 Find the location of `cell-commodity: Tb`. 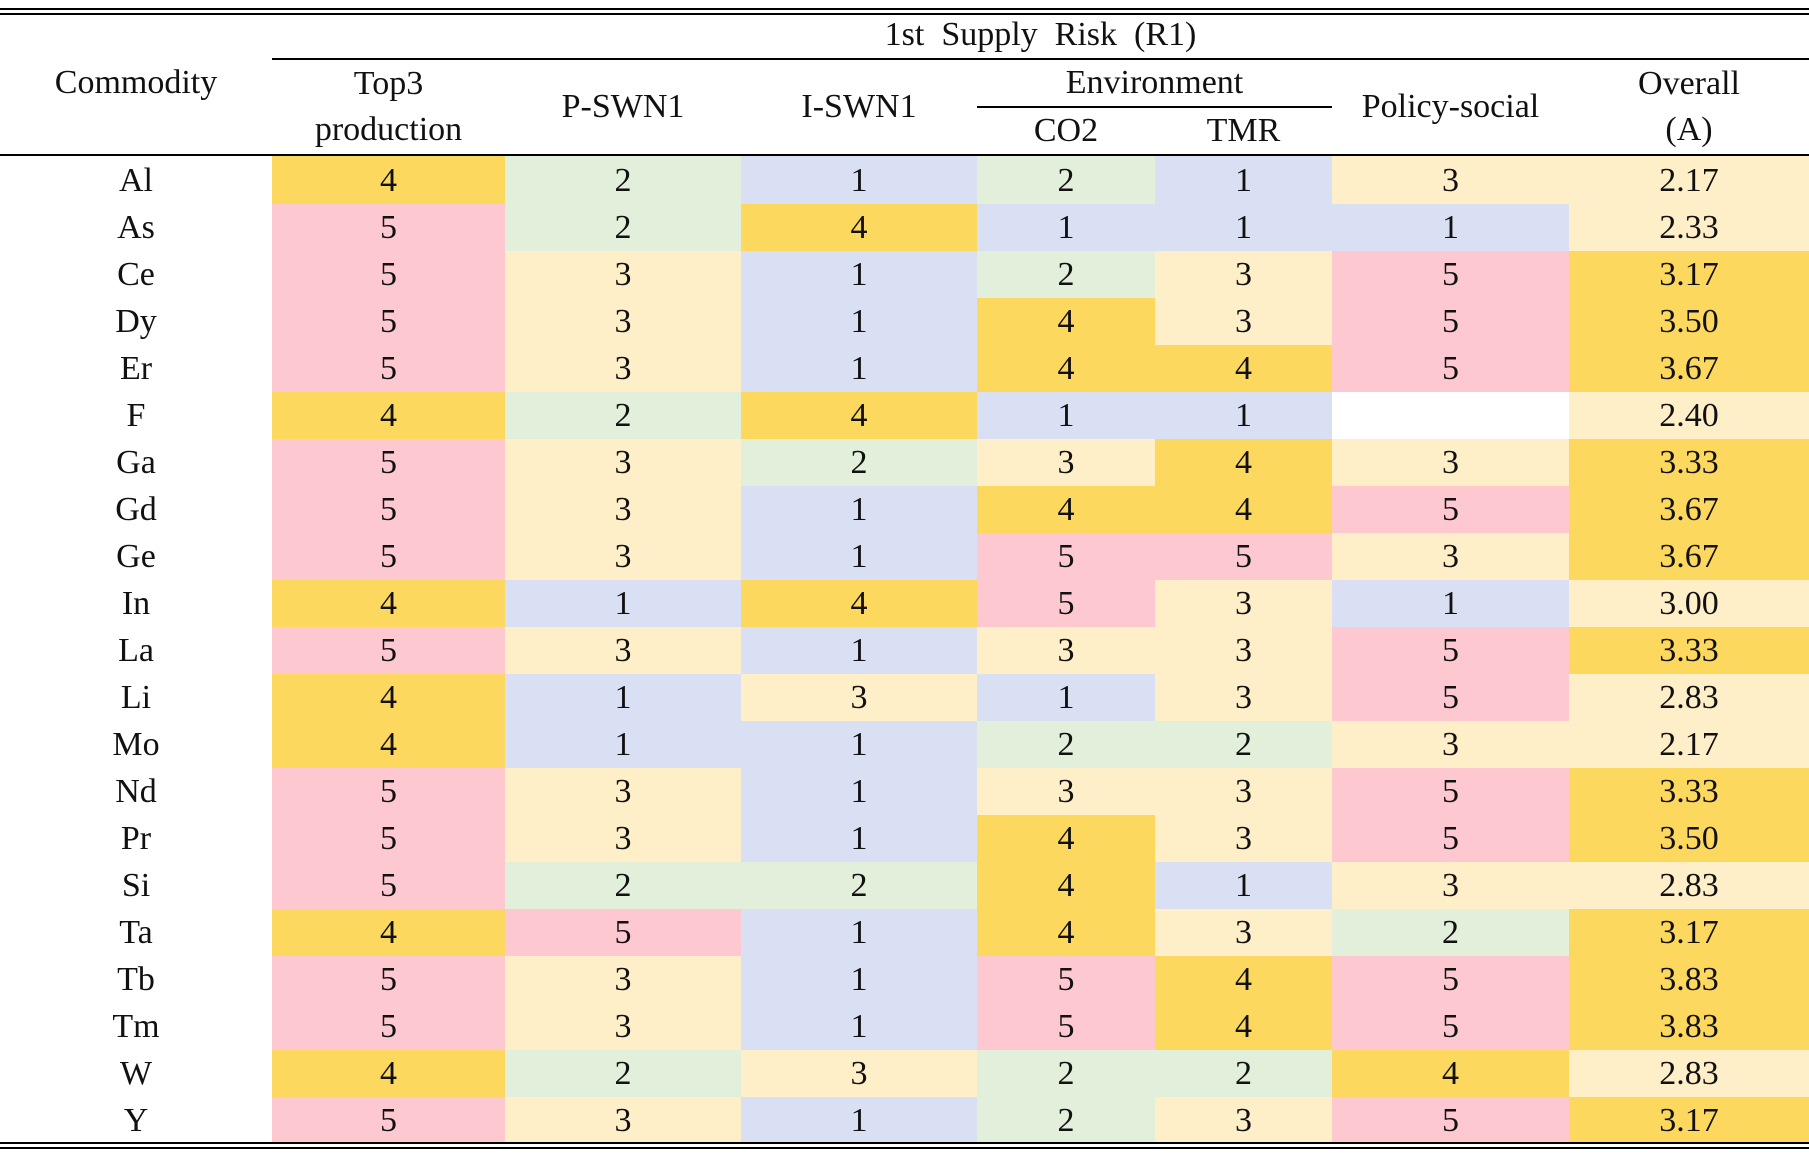

cell-commodity: Tb is located at coordinates (136, 979).